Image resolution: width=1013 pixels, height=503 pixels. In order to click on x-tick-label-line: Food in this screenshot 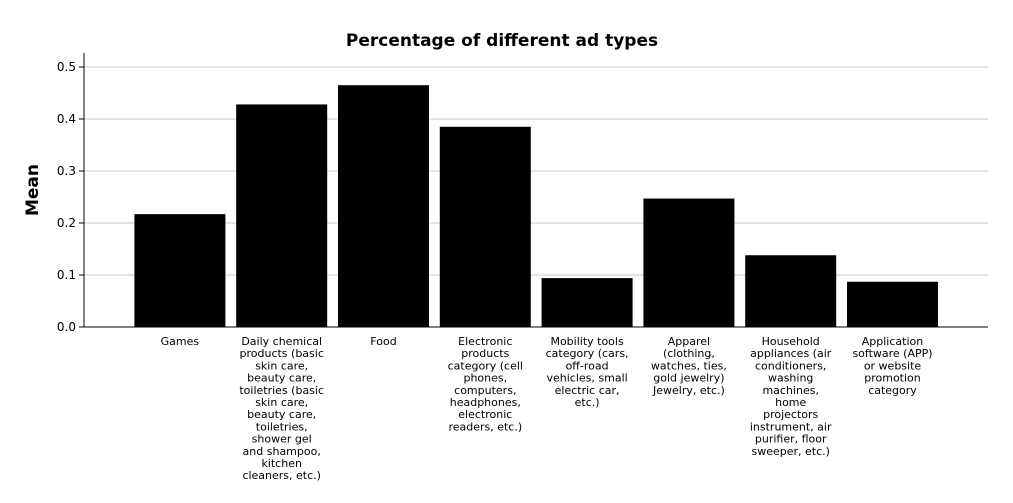, I will do `click(383, 341)`.